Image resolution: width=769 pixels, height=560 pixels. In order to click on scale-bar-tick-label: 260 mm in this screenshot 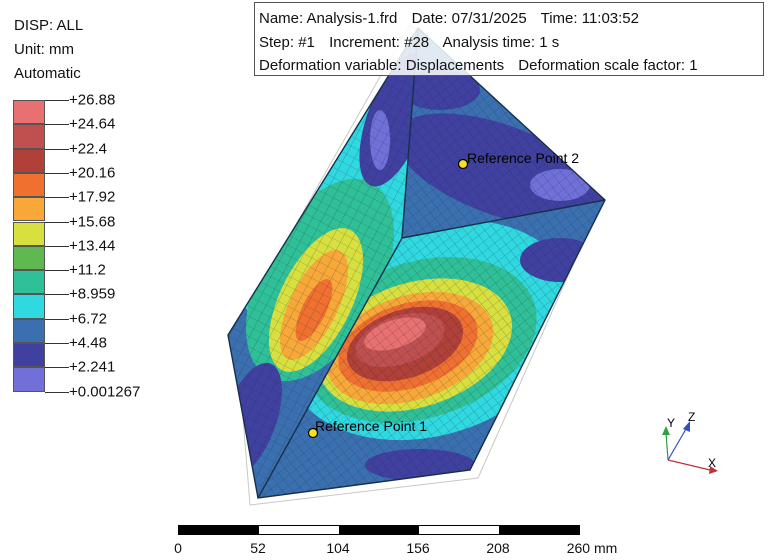, I will do `click(592, 548)`.